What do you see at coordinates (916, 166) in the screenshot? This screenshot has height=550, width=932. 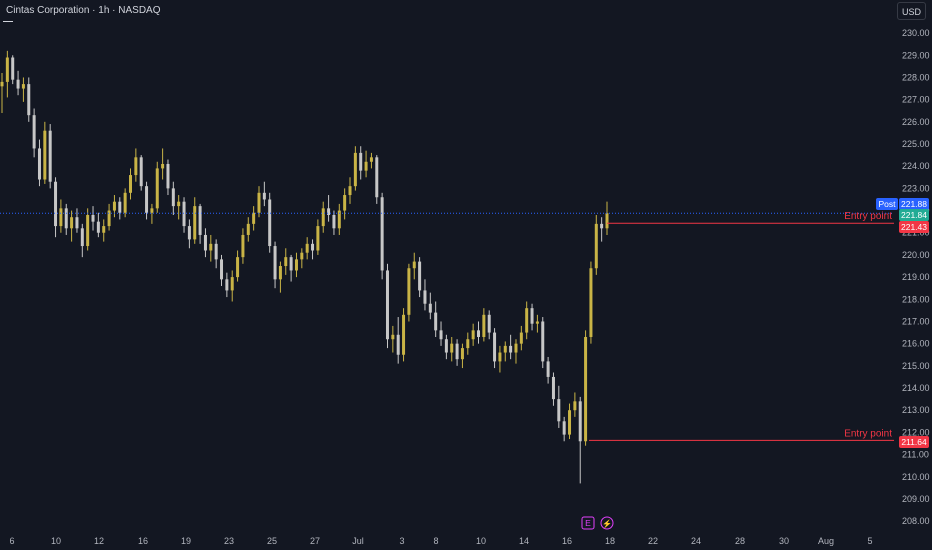 I see `price-axis-label: 224.00` at bounding box center [916, 166].